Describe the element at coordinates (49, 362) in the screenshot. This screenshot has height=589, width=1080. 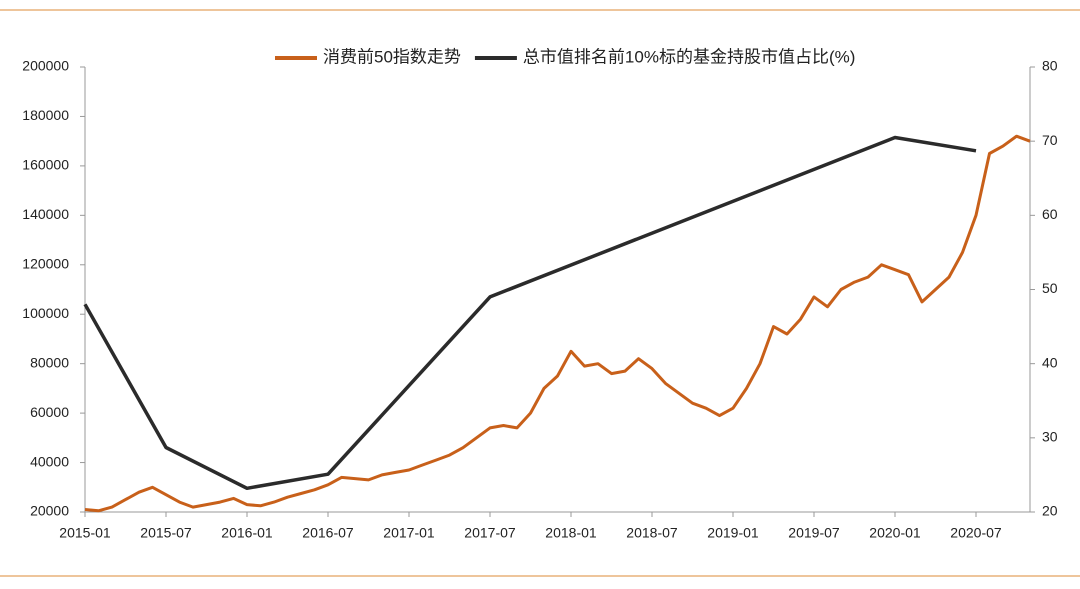
I see `y-tick-label: 80000` at that location.